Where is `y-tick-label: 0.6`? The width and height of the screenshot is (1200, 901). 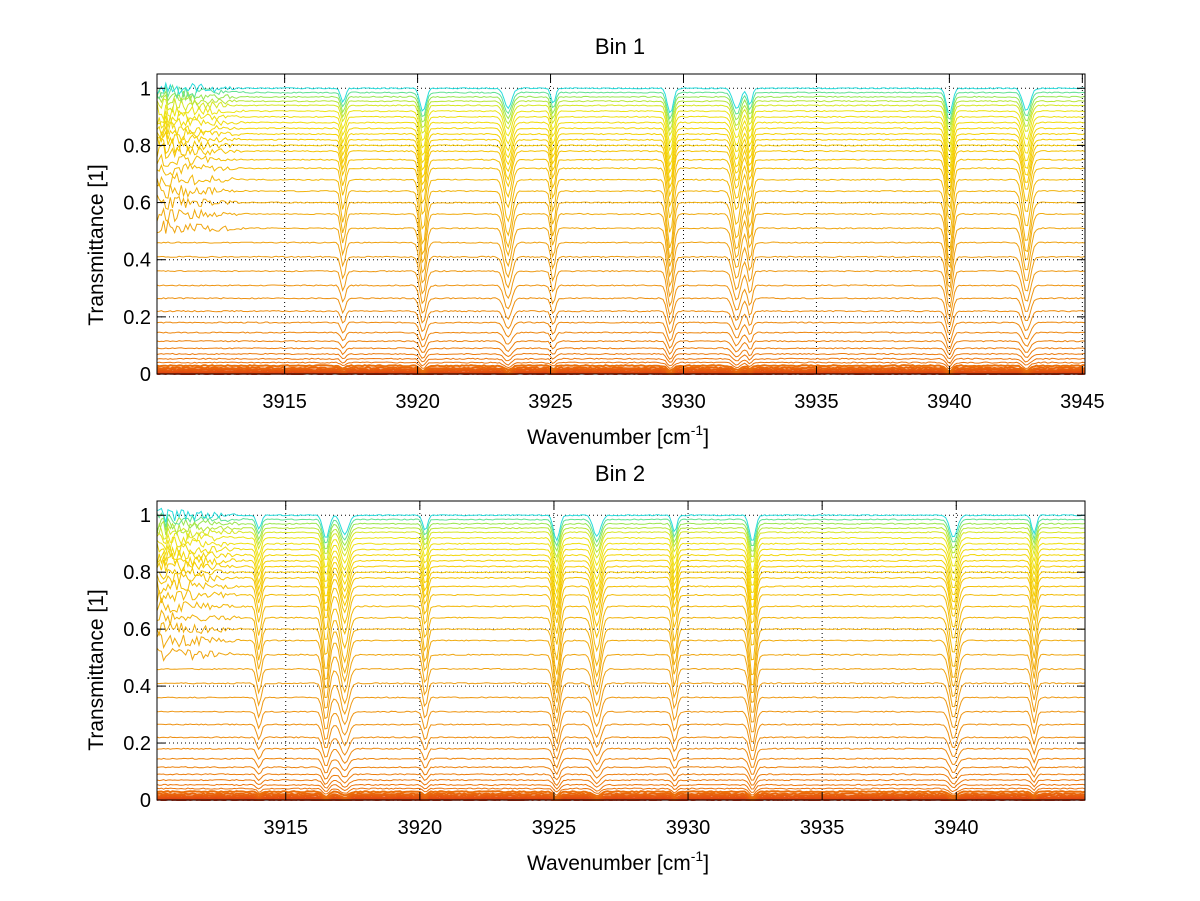
y-tick-label: 0.6 is located at coordinates (137, 204).